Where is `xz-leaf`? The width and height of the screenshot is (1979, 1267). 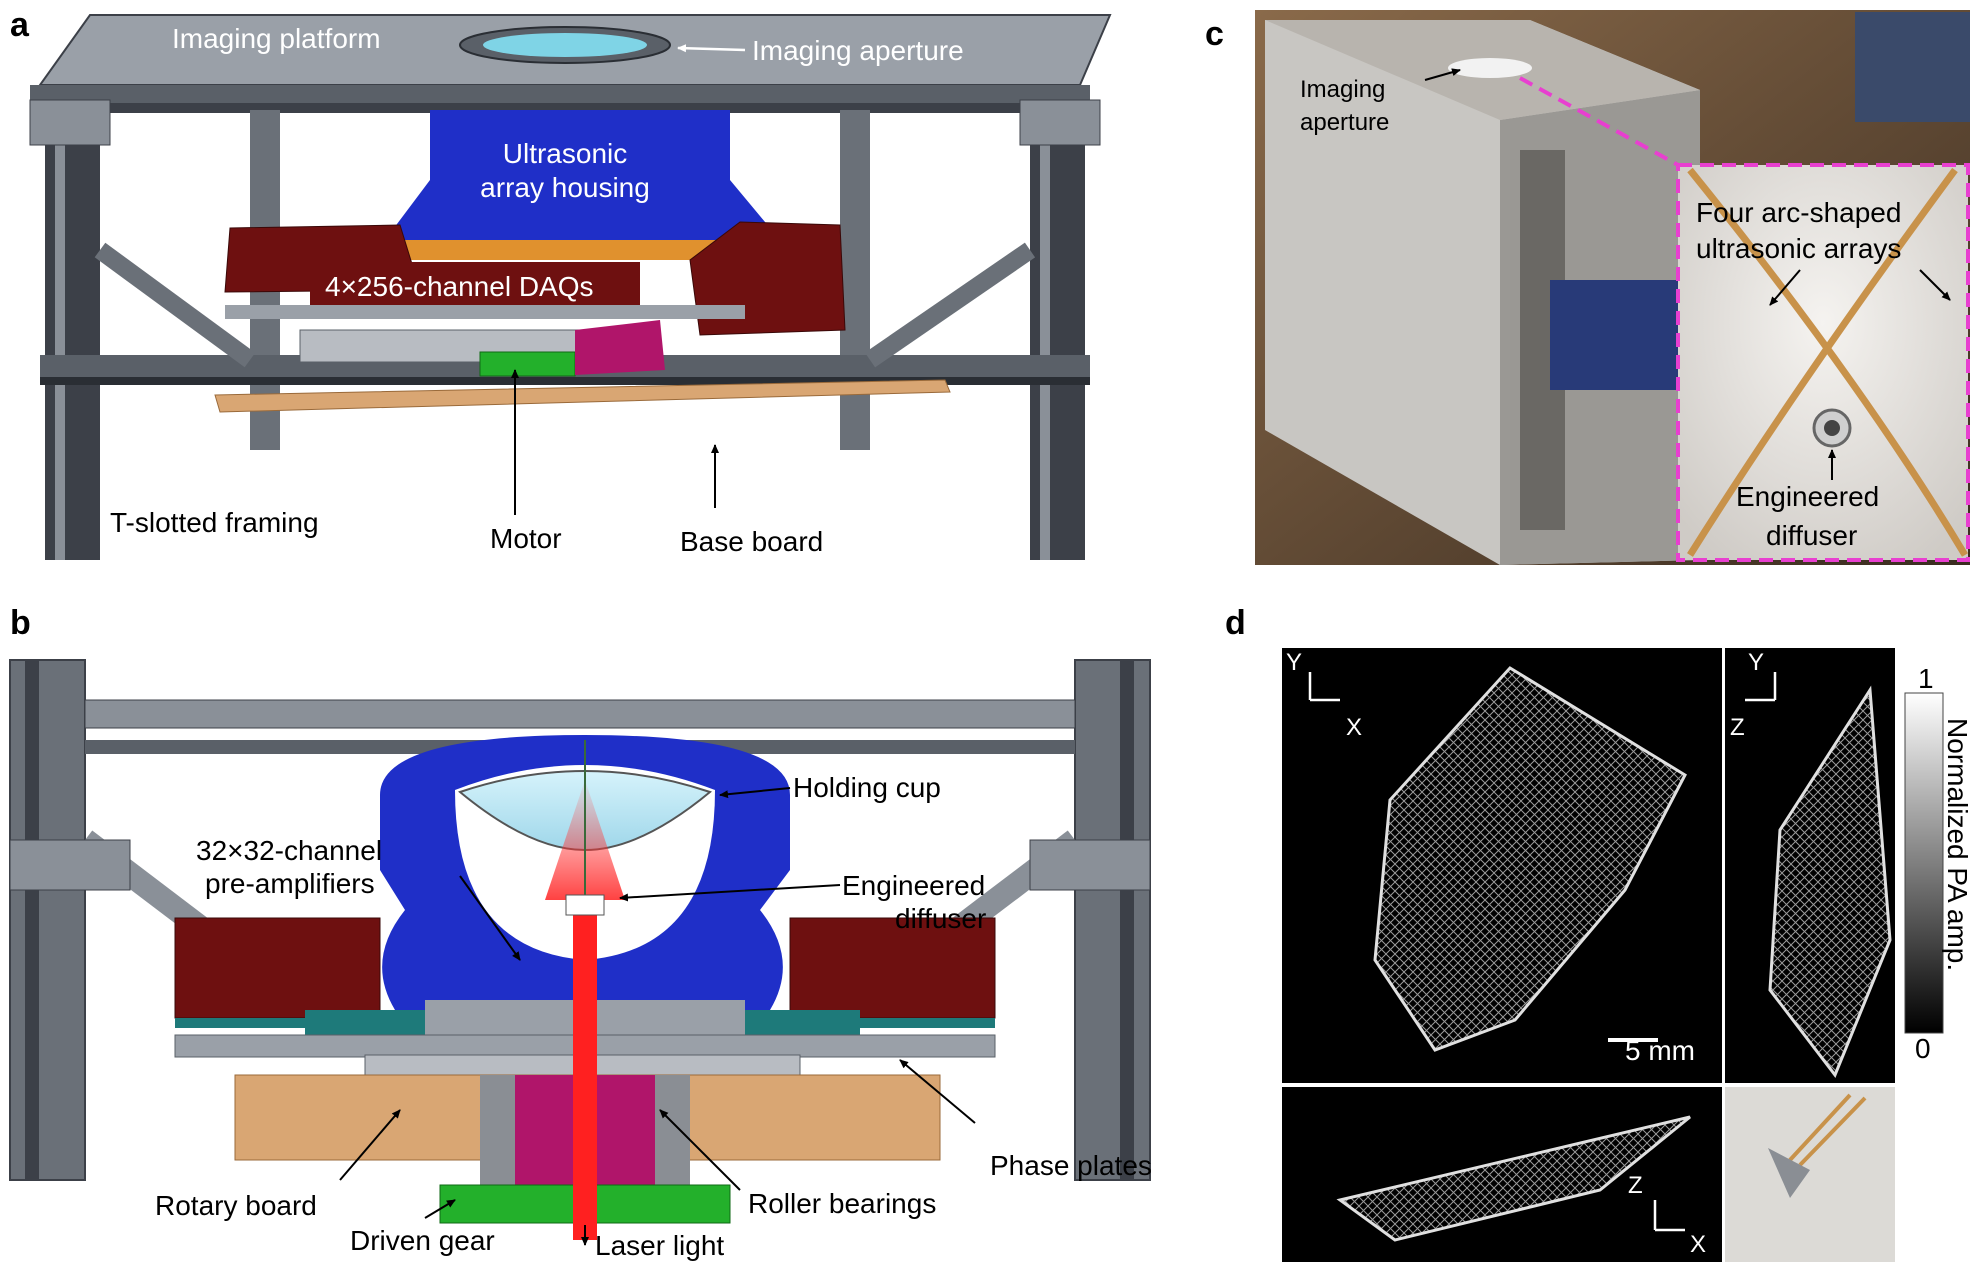 xz-leaf is located at coordinates (1513, 1178).